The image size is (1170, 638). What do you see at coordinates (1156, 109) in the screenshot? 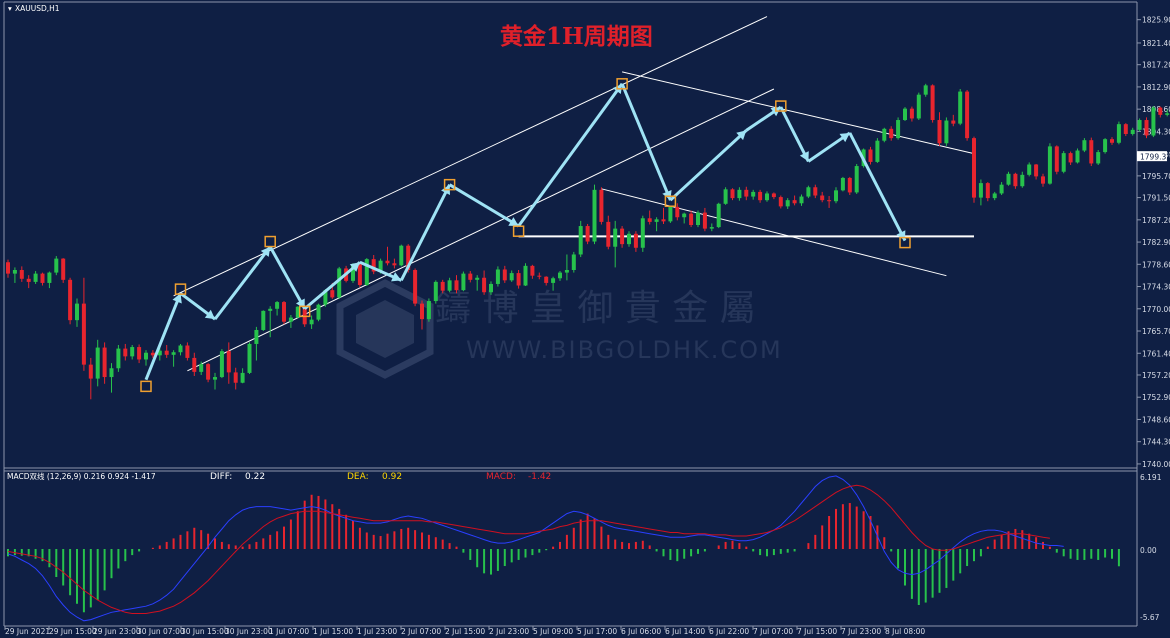
I see `price-tick-label: 1808.60` at bounding box center [1156, 109].